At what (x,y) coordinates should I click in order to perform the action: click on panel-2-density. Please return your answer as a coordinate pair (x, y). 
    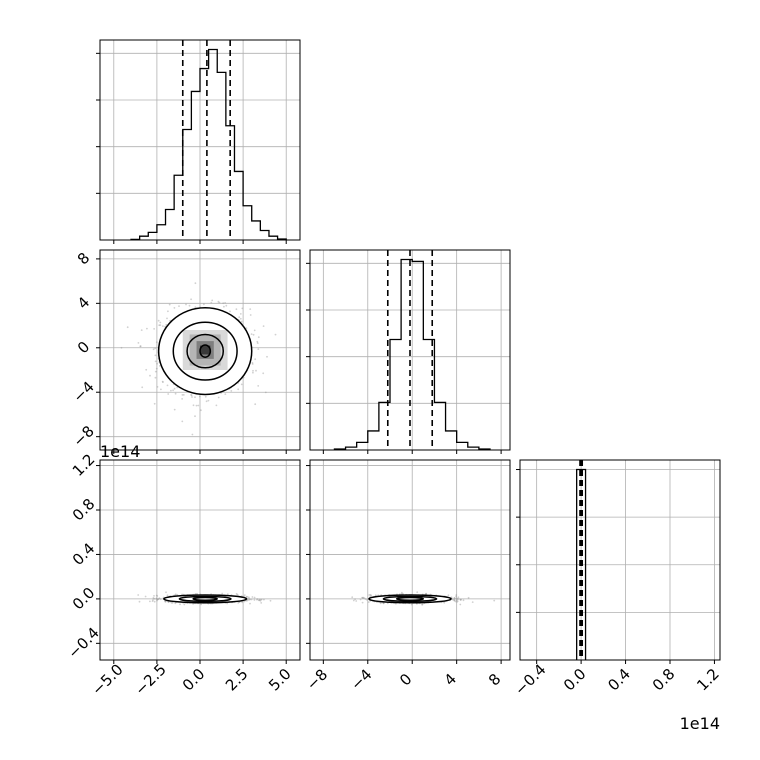
    Looking at the image, I should click on (198, 359).